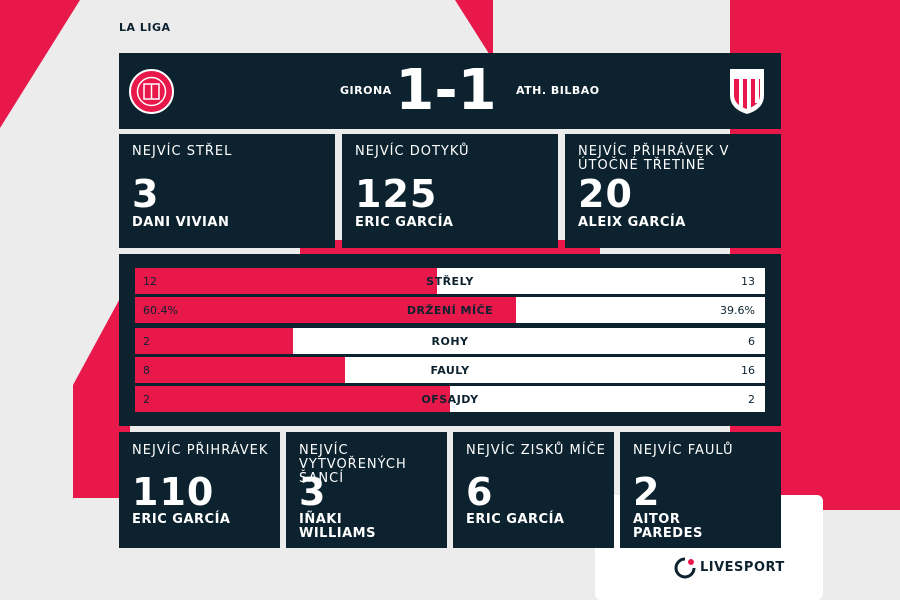  Describe the element at coordinates (654, 158) in the screenshot. I see `stat-label: NEJVÍC PŘIHRÁVEK V ÚTOČNÉ TŘETINĚ` at that location.